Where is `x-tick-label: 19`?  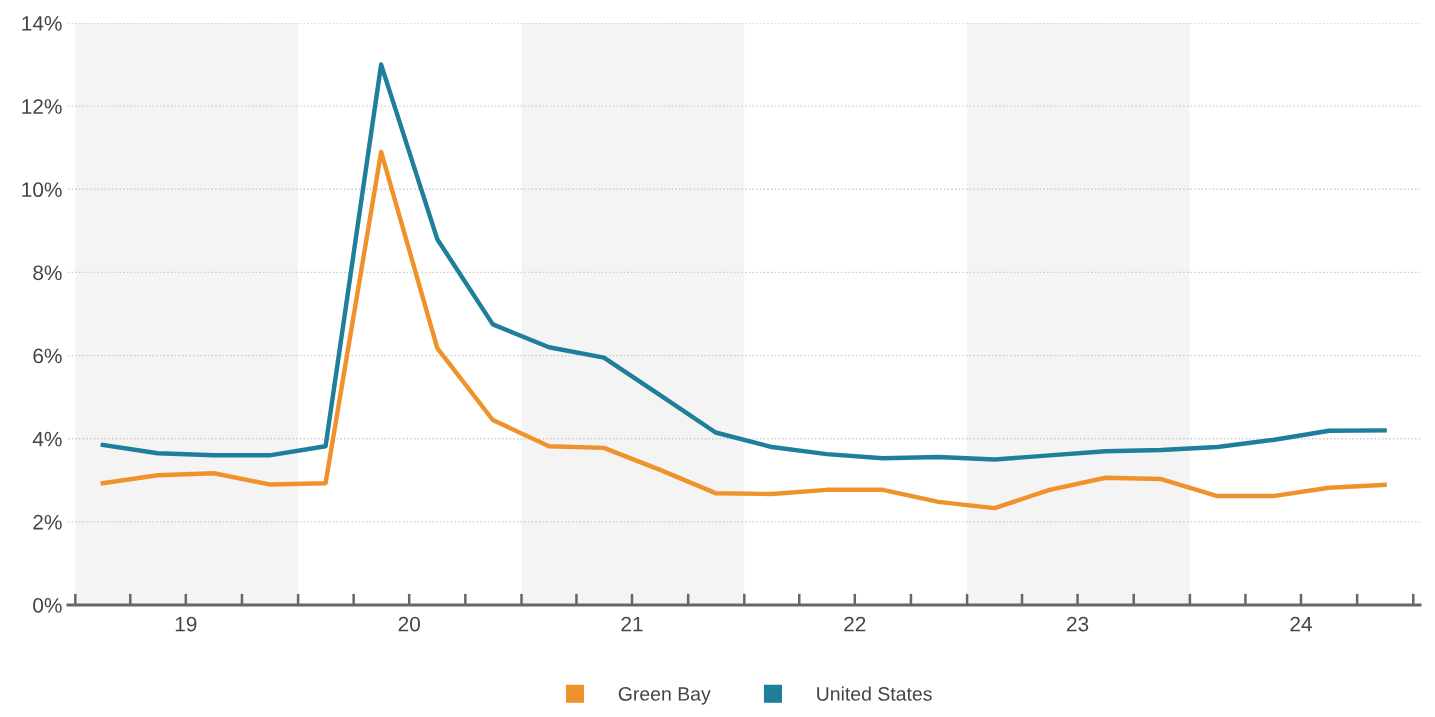
x-tick-label: 19 is located at coordinates (186, 624).